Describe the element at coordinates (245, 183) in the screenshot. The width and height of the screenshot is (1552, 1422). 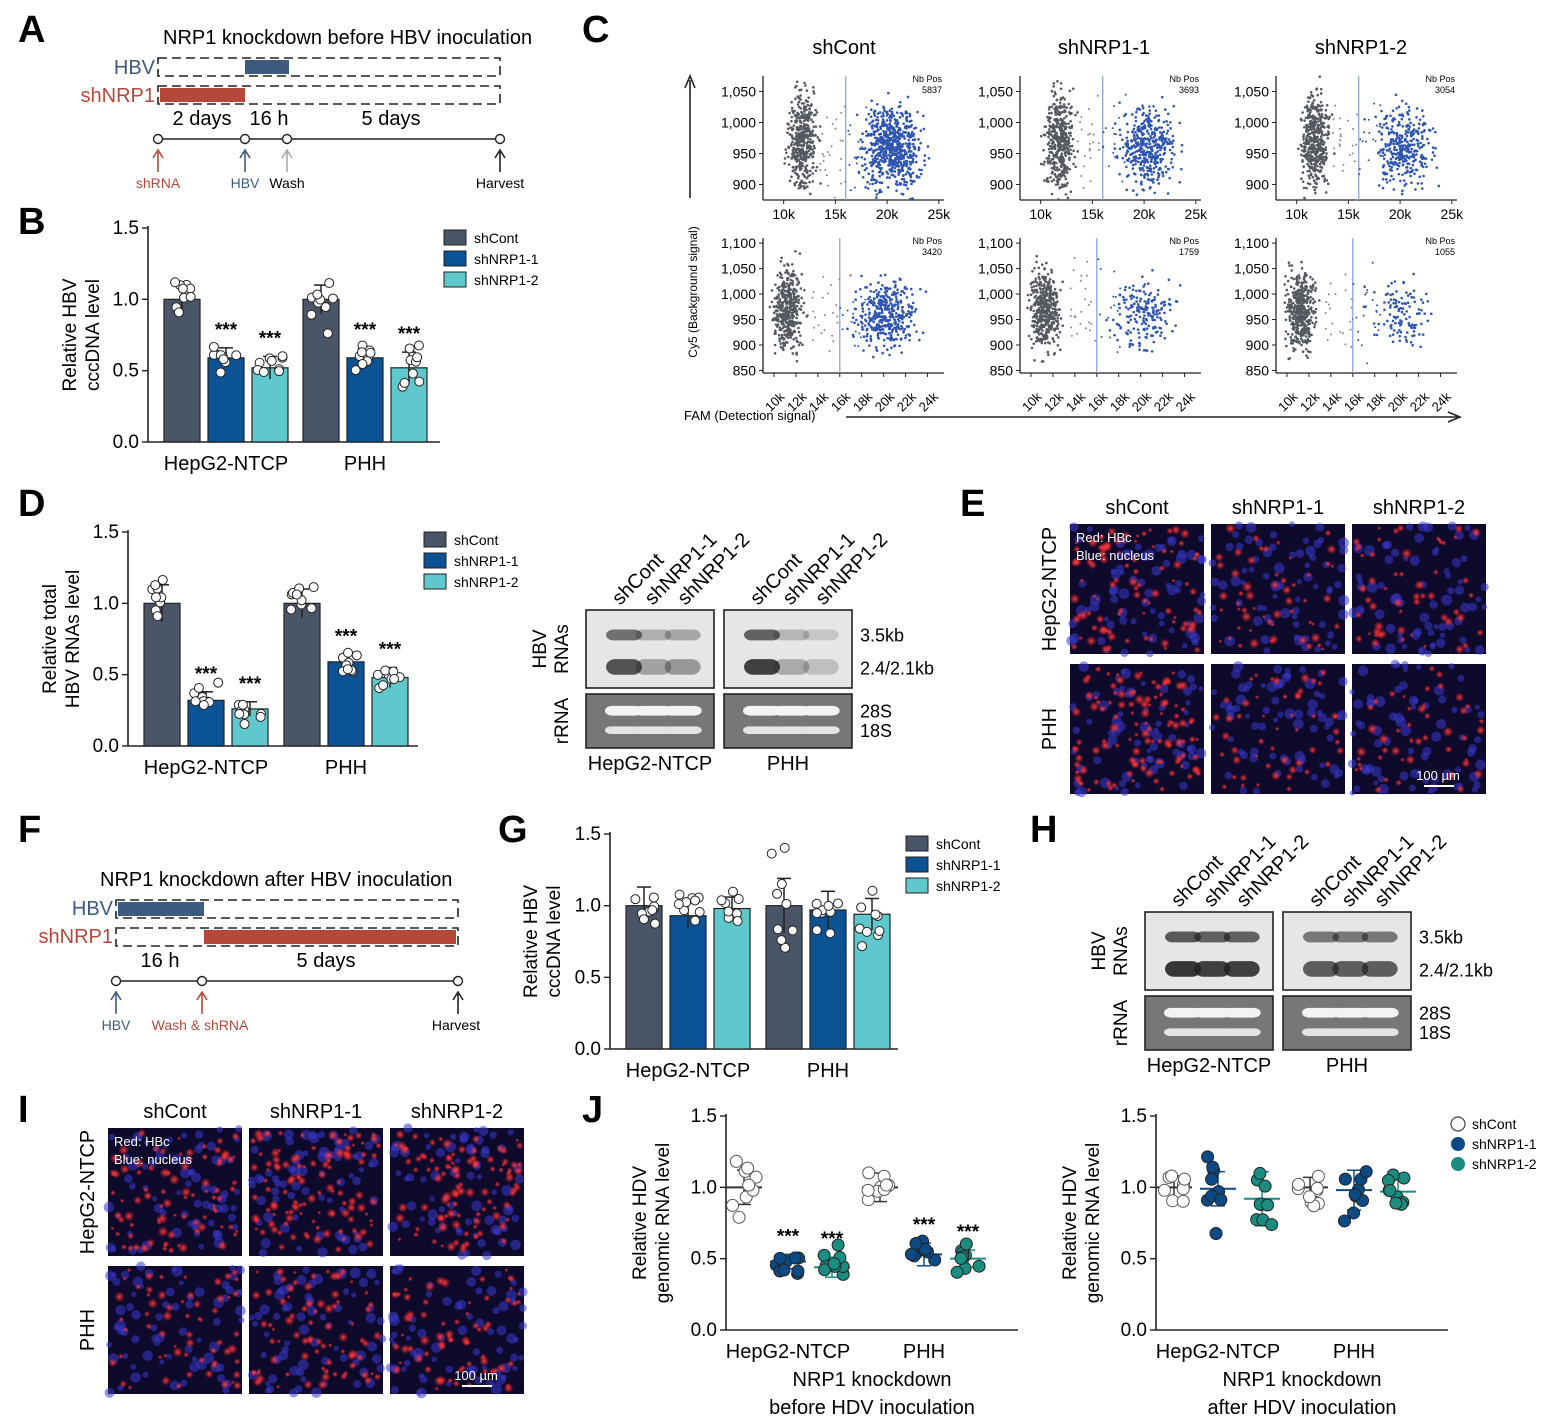
I see `panel-a-event: HBV` at that location.